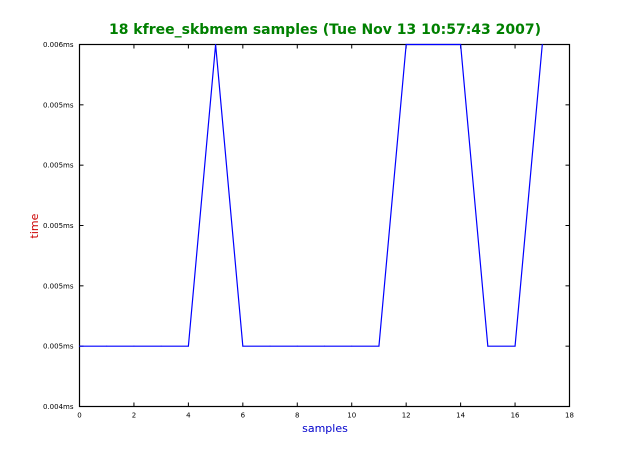 The width and height of the screenshot is (633, 453). Describe the element at coordinates (34, 225) in the screenshot. I see `y-axis-label: time` at that location.